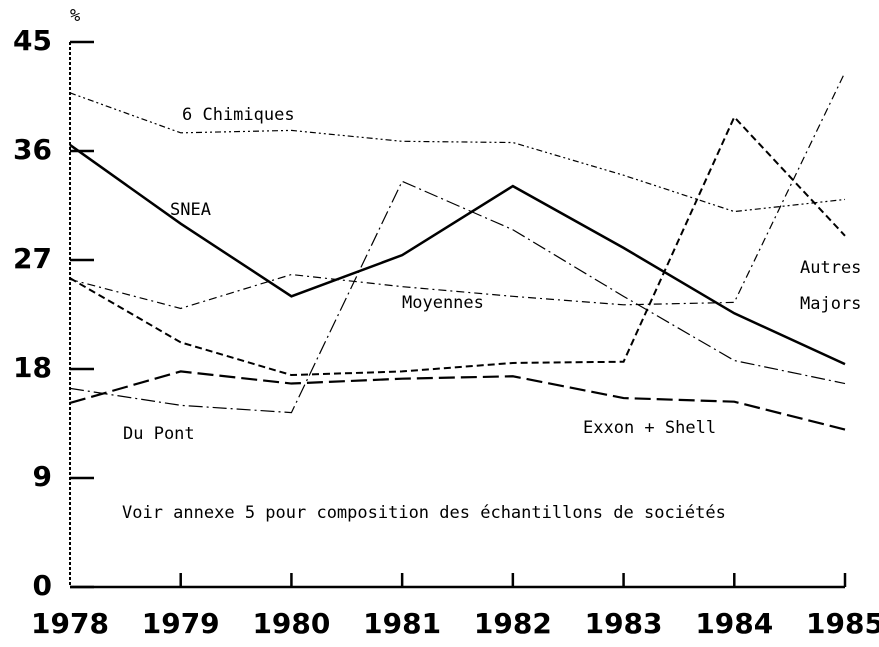 This screenshot has width=879, height=647. What do you see at coordinates (190, 210) in the screenshot?
I see `series-label: SNEA` at bounding box center [190, 210].